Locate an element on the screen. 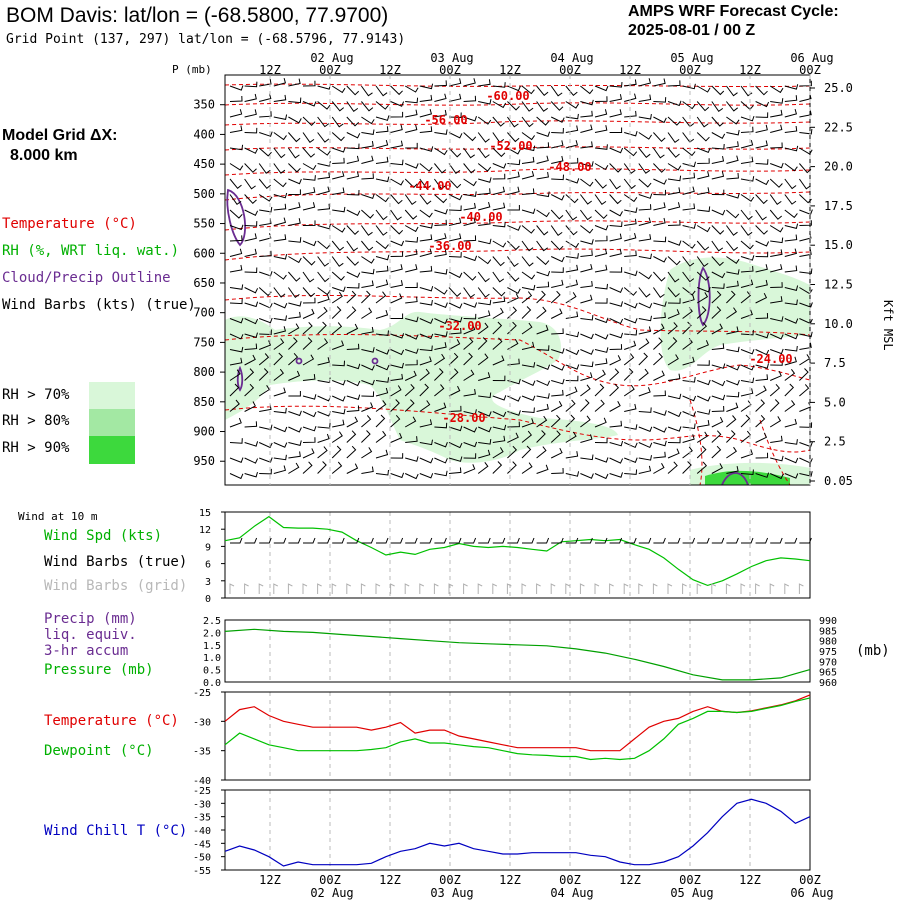 This screenshot has width=900, height=900. contour-label: -52.00 is located at coordinates (510, 146).